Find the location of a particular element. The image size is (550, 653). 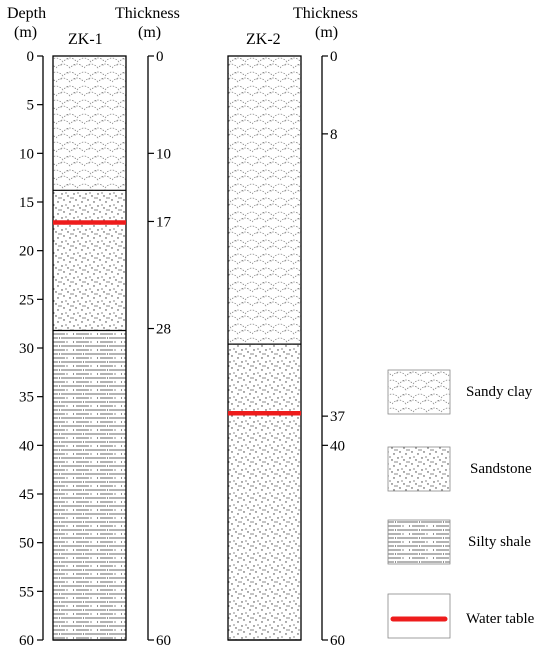

depth-axis-tick-label: 30 is located at coordinates (26, 349).